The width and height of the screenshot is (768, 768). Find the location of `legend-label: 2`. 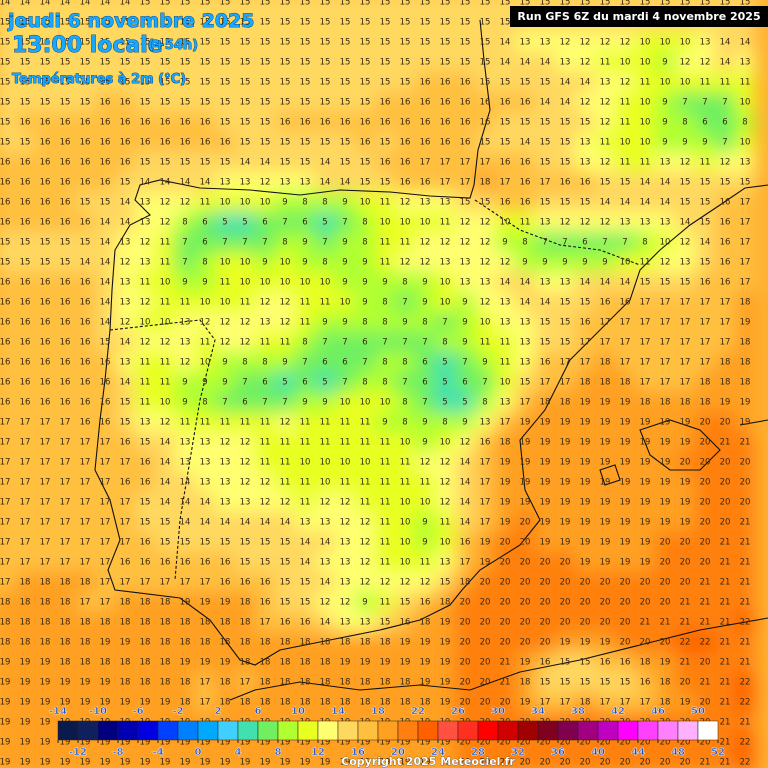

legend-label: 2 is located at coordinates (218, 711).